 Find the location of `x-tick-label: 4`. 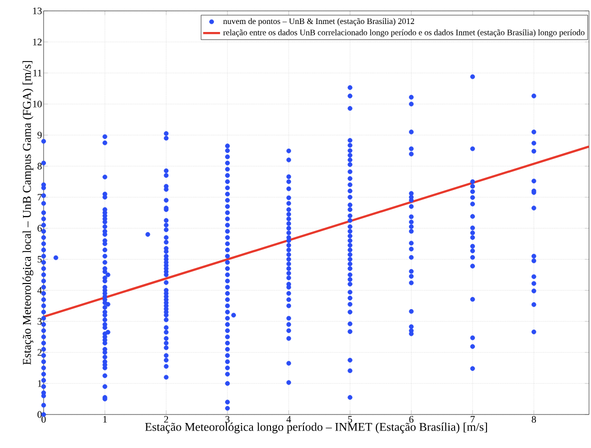

x-tick-label: 4 is located at coordinates (289, 419).